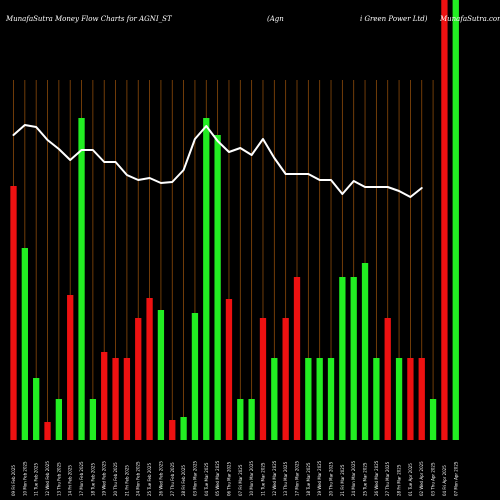 The width and height of the screenshot is (500, 500). Describe the element at coordinates (217, 478) in the screenshot. I see `x-tick-label: 05 Wed Mar 2025` at that location.